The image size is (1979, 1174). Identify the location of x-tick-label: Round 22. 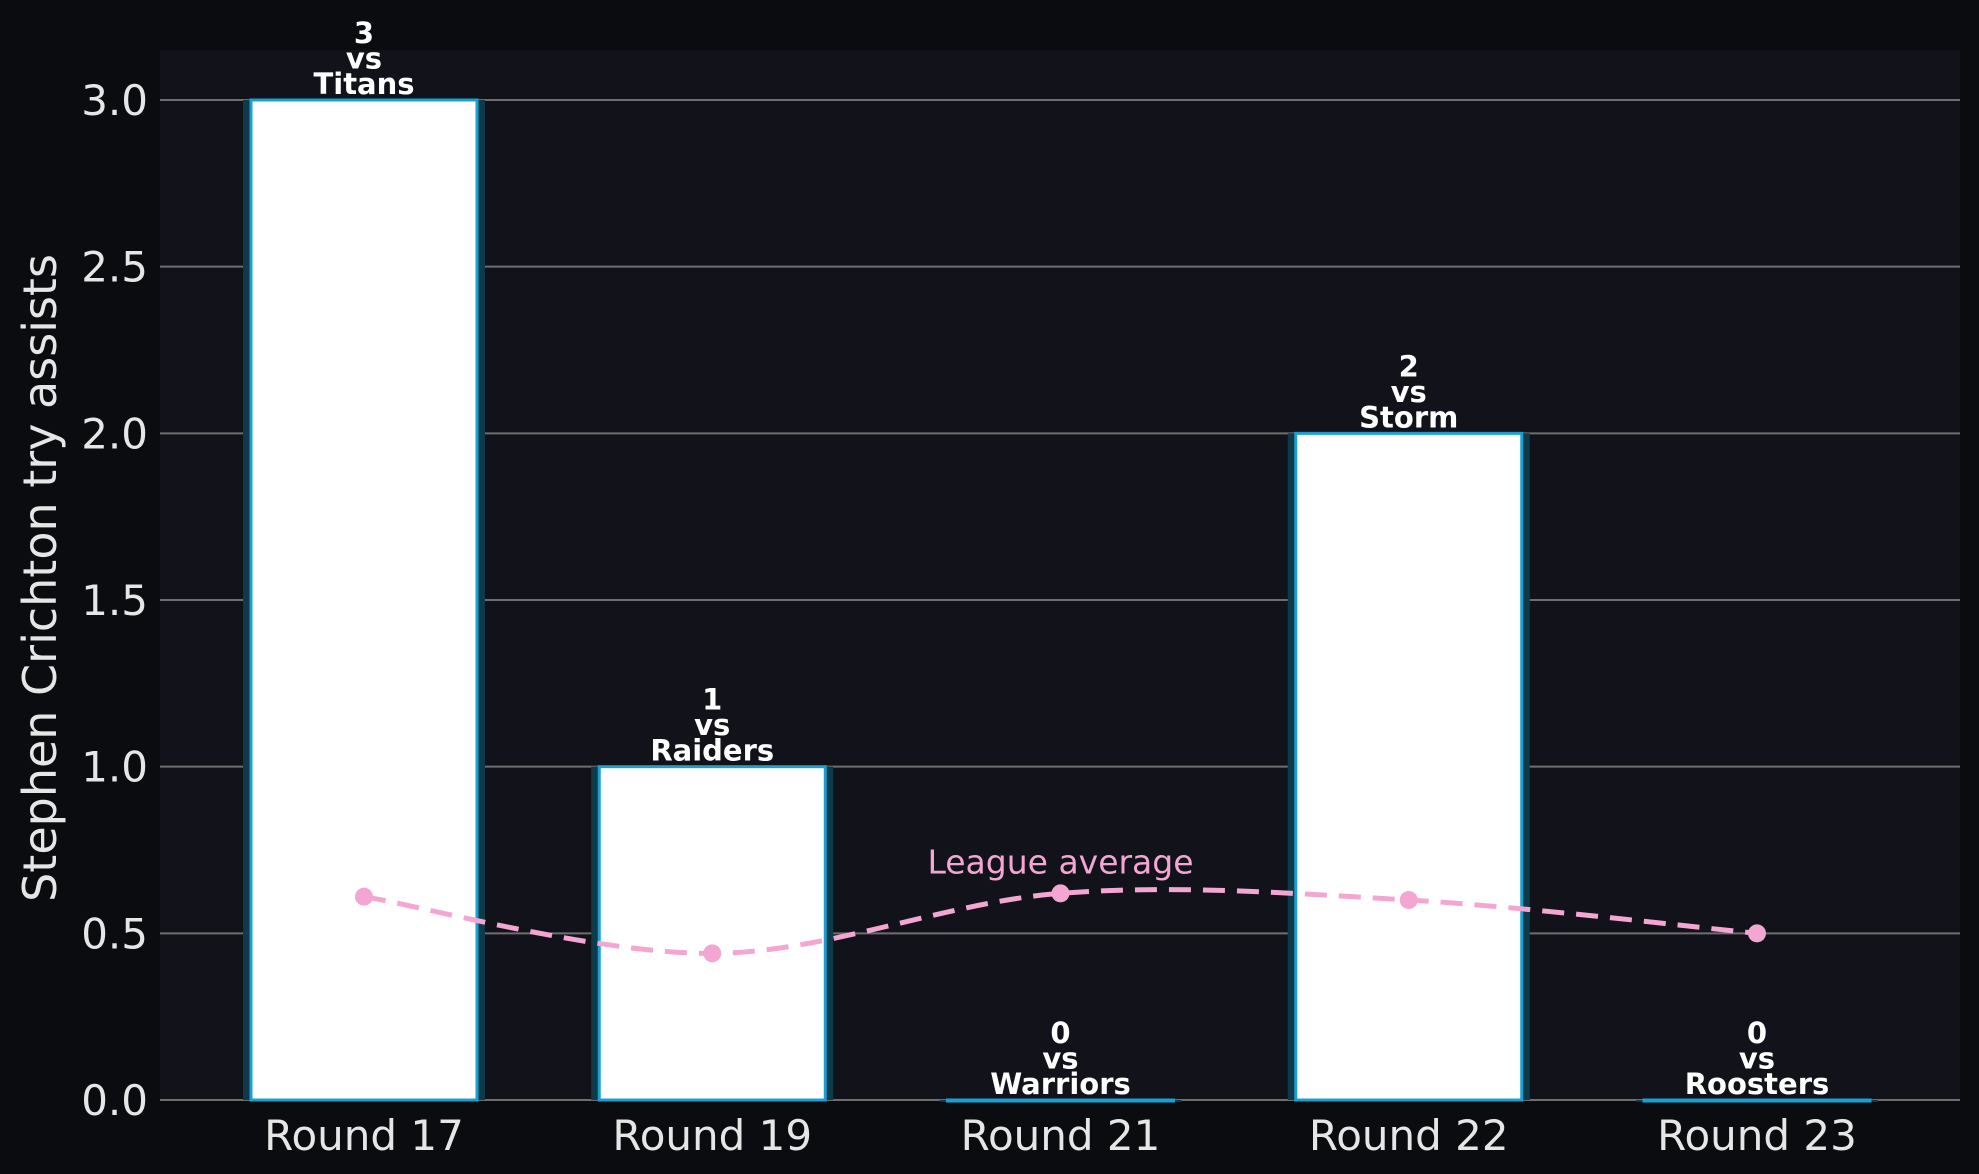
(1409, 1135).